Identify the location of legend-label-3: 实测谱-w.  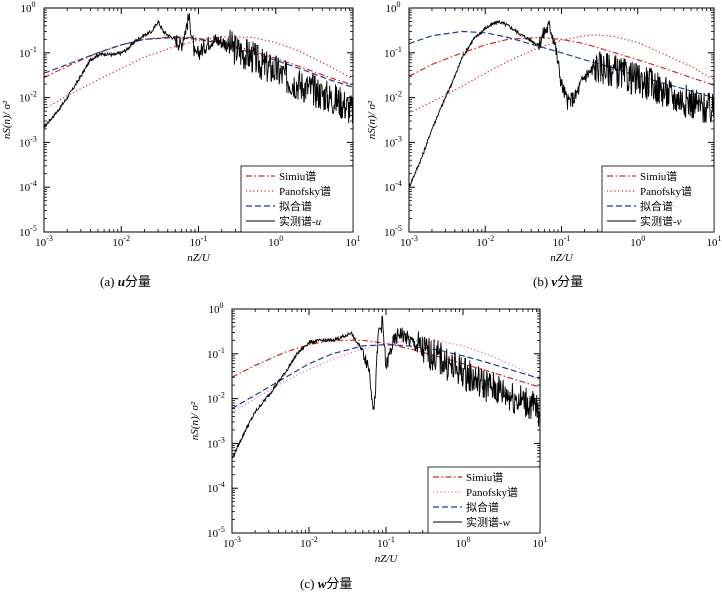
(488, 522).